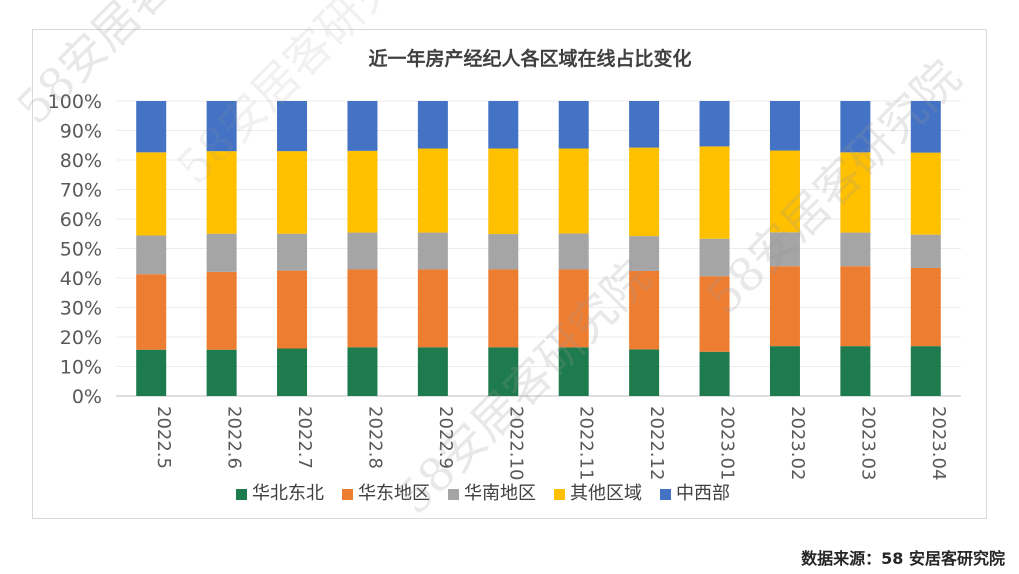 The width and height of the screenshot is (1019, 574). I want to click on y-tick-label: 40%, so click(81, 279).